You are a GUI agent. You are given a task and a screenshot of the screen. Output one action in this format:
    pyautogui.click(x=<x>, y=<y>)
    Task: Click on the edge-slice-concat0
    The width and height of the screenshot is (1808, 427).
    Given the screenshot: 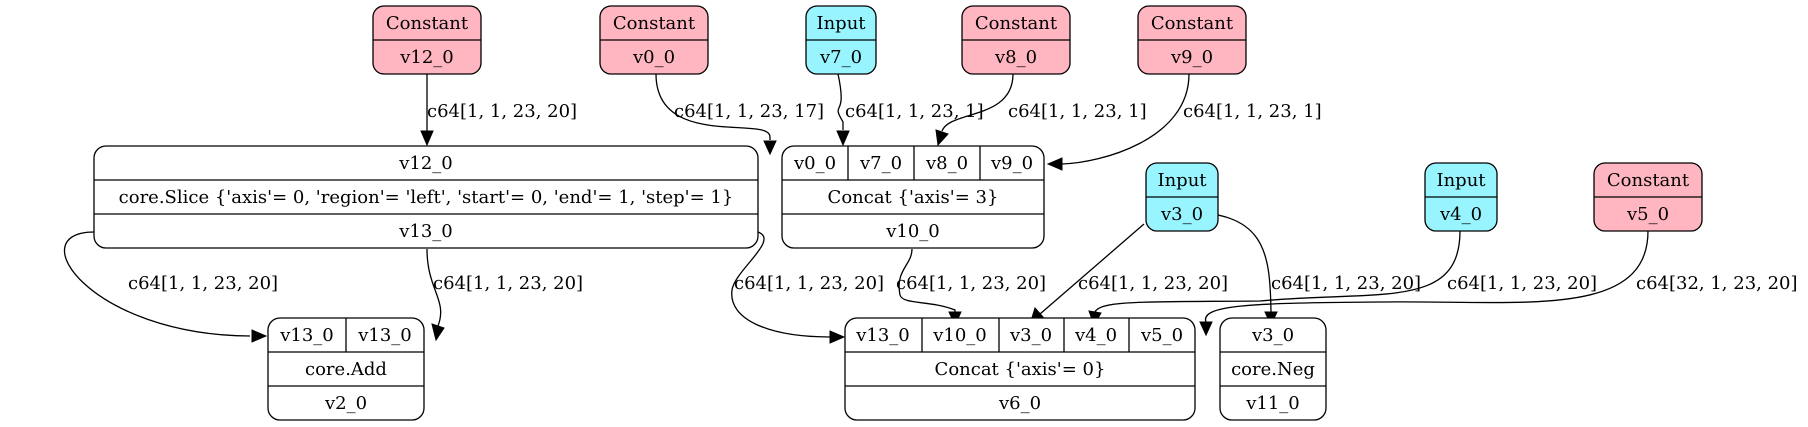 What is the action you would take?
    pyautogui.click(x=781, y=284)
    